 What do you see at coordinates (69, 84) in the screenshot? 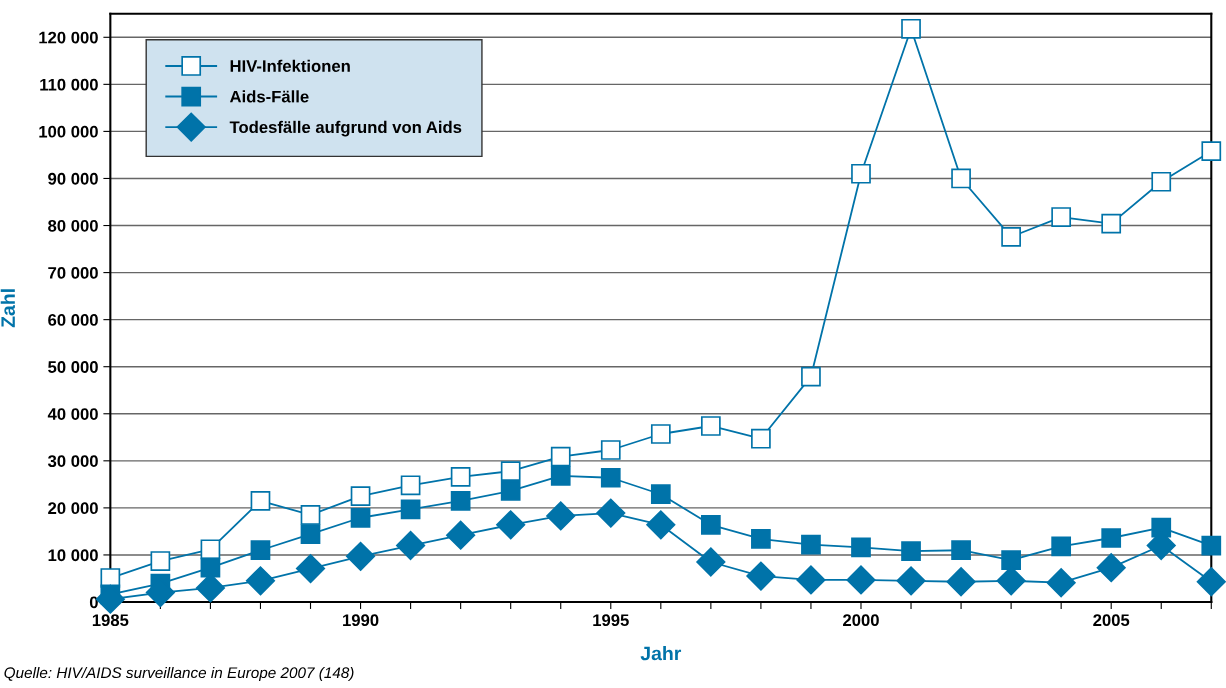
I see `y-tick-label: 110 000` at bounding box center [69, 84].